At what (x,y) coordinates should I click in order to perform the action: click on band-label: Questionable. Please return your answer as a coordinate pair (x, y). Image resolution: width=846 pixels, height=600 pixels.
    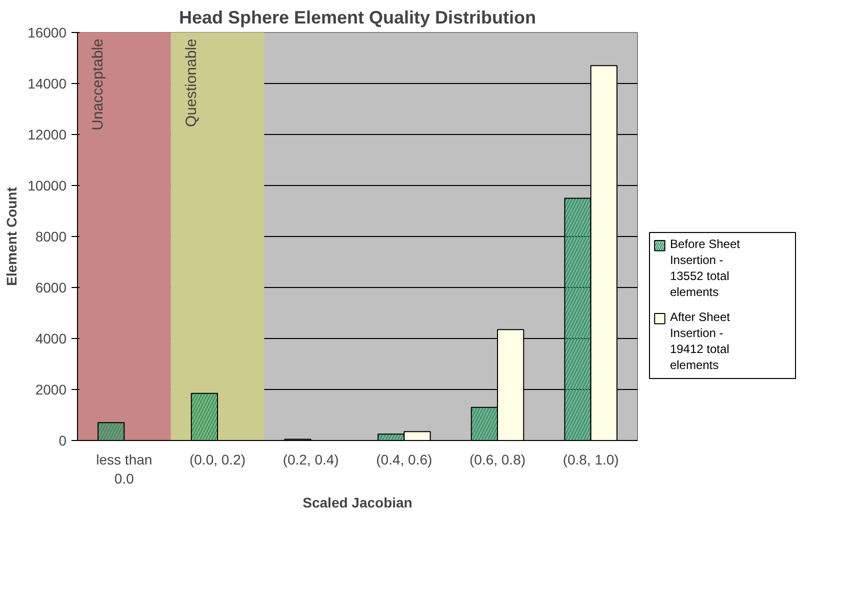
    Looking at the image, I should click on (191, 83).